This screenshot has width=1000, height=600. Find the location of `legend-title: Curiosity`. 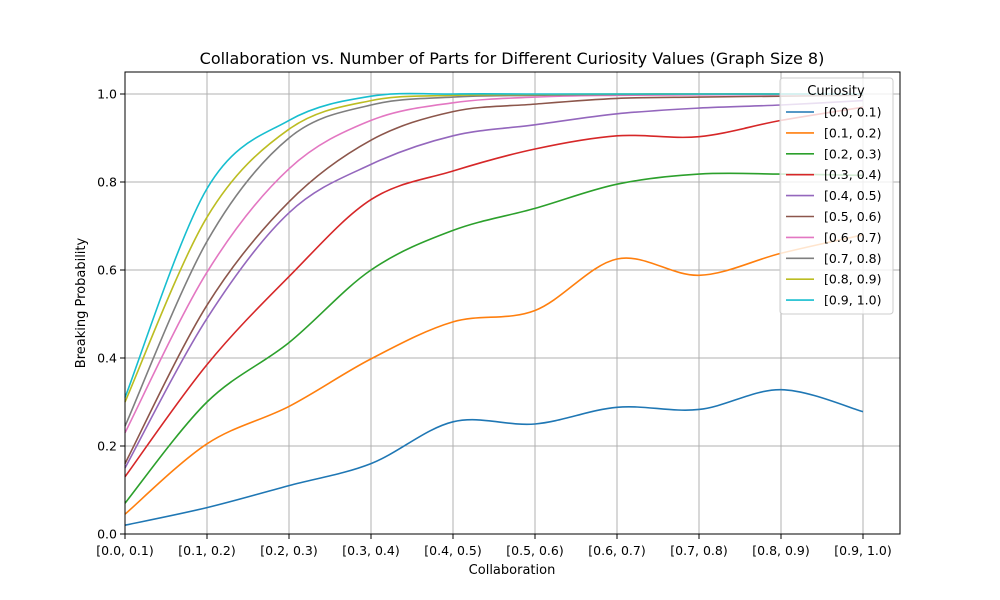

legend-title: Curiosity is located at coordinates (836, 91).